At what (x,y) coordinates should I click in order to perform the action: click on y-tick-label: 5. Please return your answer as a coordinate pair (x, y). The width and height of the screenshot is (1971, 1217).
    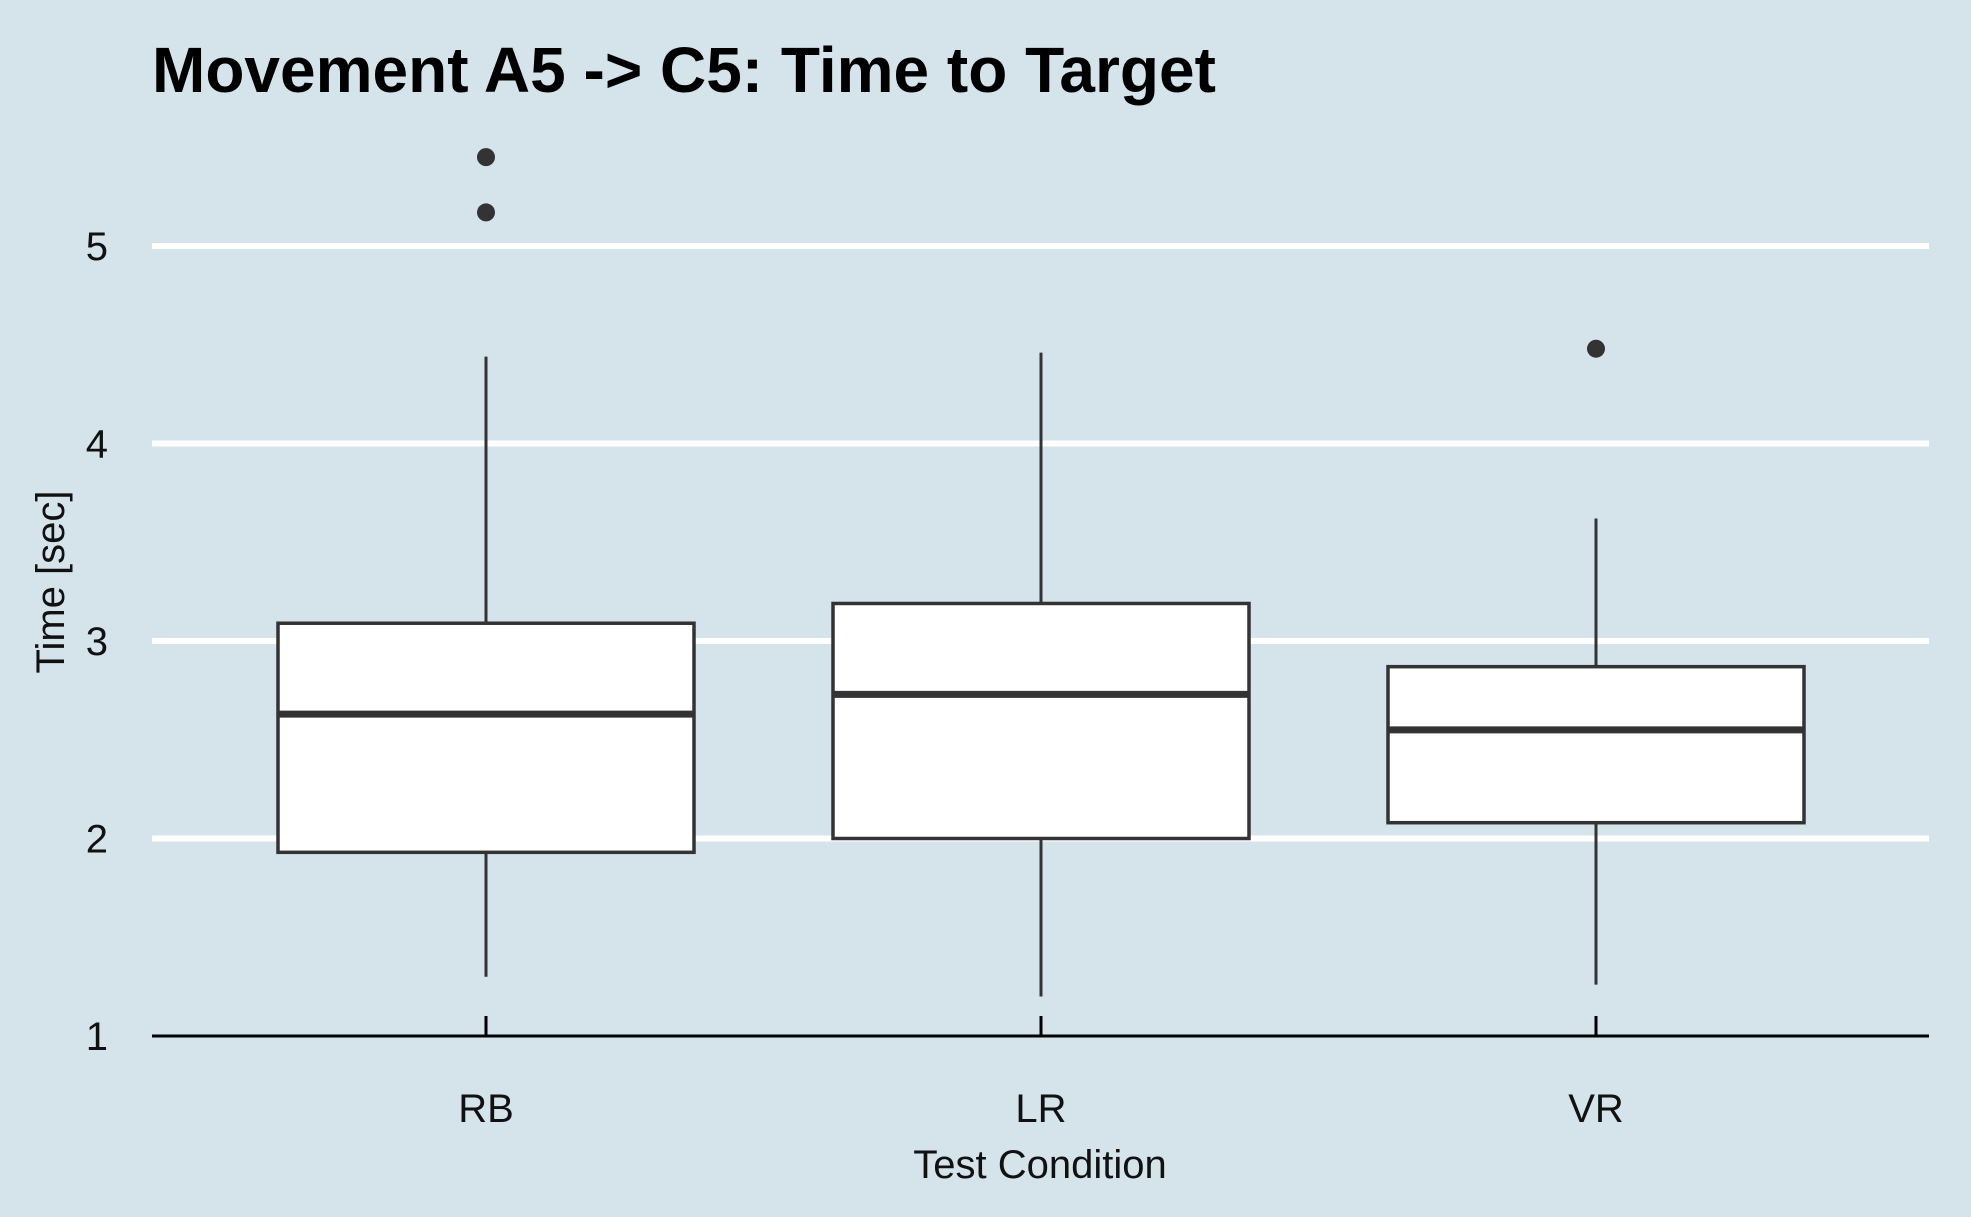
    Looking at the image, I should click on (97, 247).